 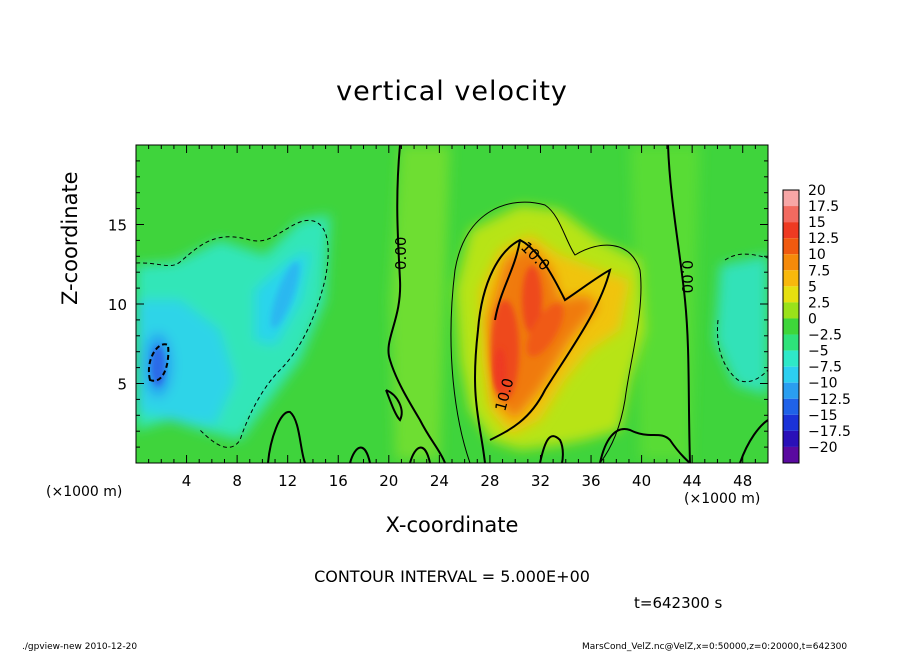 What do you see at coordinates (84, 492) in the screenshot?
I see `x-axis-unit-left: (×1000 m)` at bounding box center [84, 492].